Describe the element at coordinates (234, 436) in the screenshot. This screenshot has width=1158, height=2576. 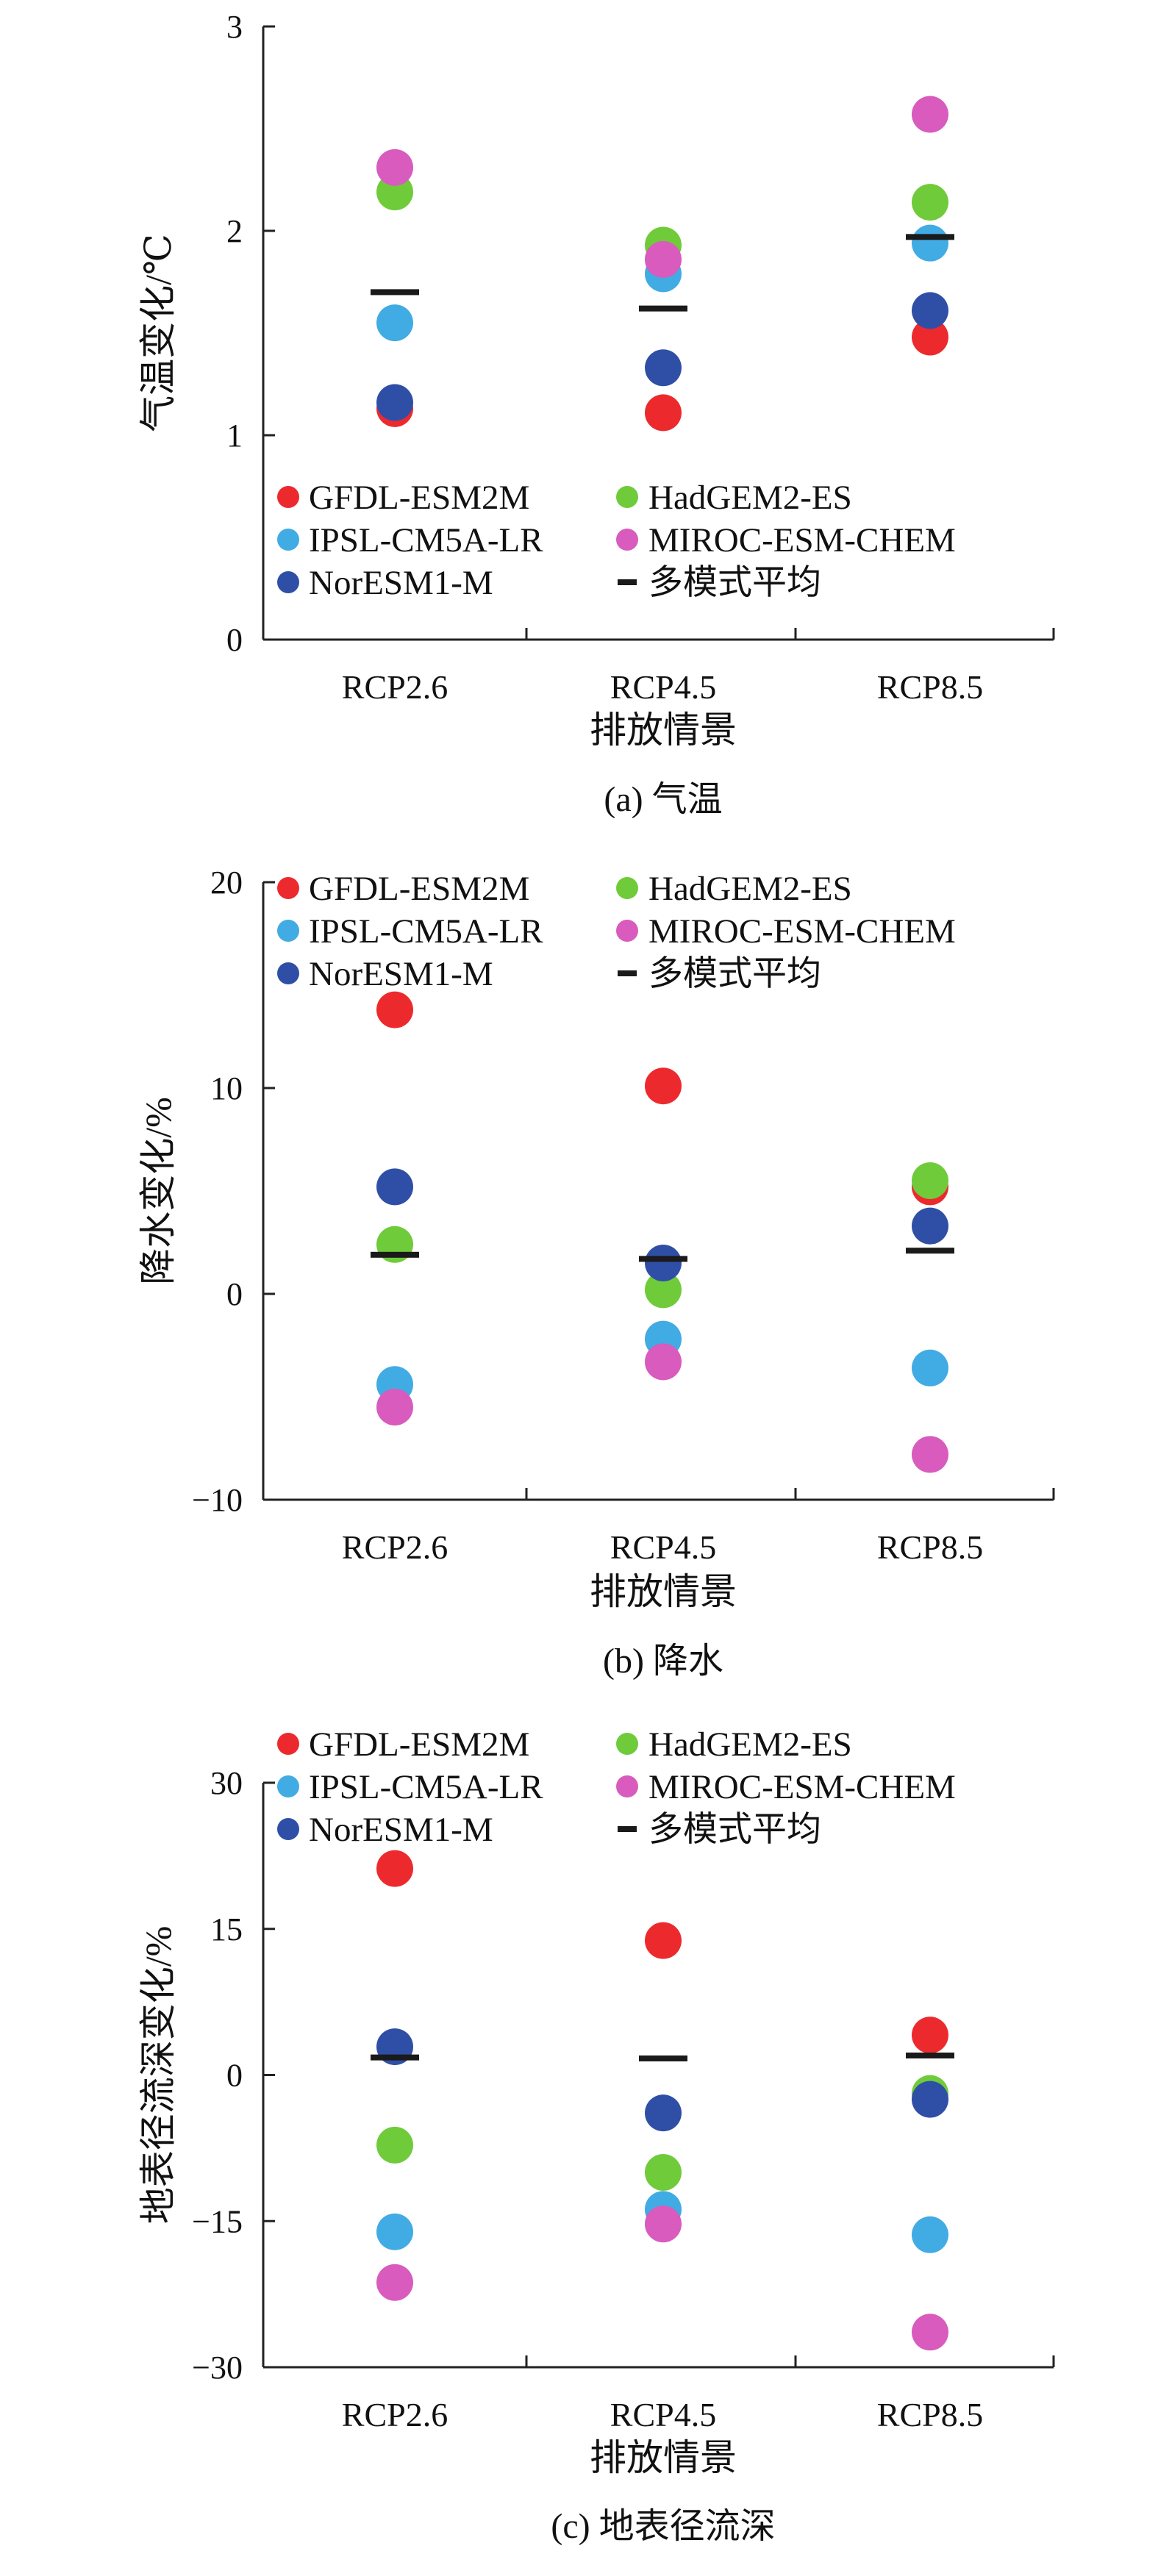
I see `y-tick-label: 1` at that location.